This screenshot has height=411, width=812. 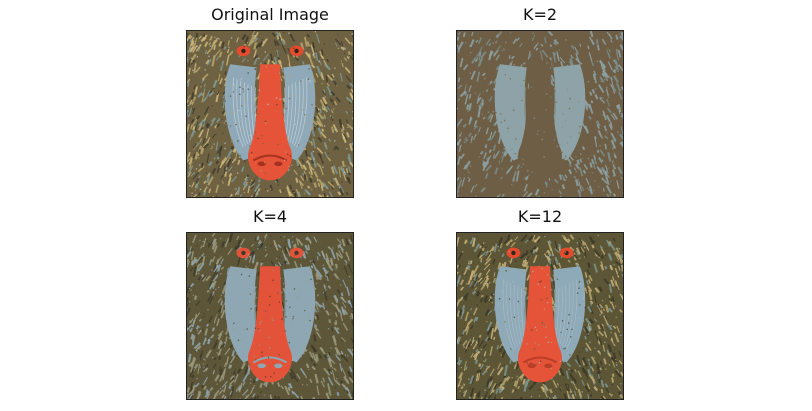 I want to click on panel-title: K=4, so click(x=270, y=216).